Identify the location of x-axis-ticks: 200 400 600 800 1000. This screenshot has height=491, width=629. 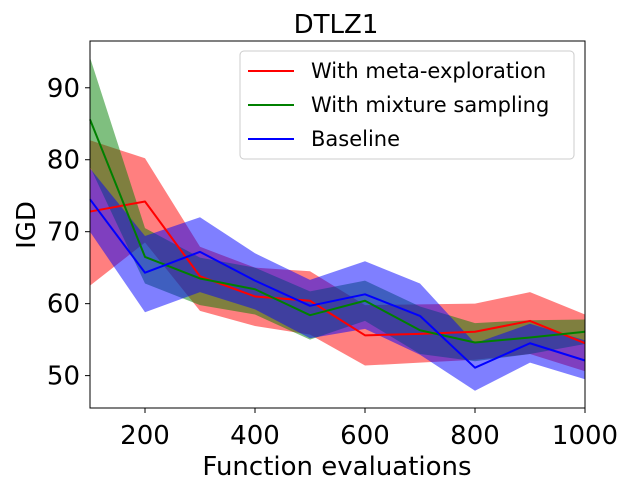
(369, 429).